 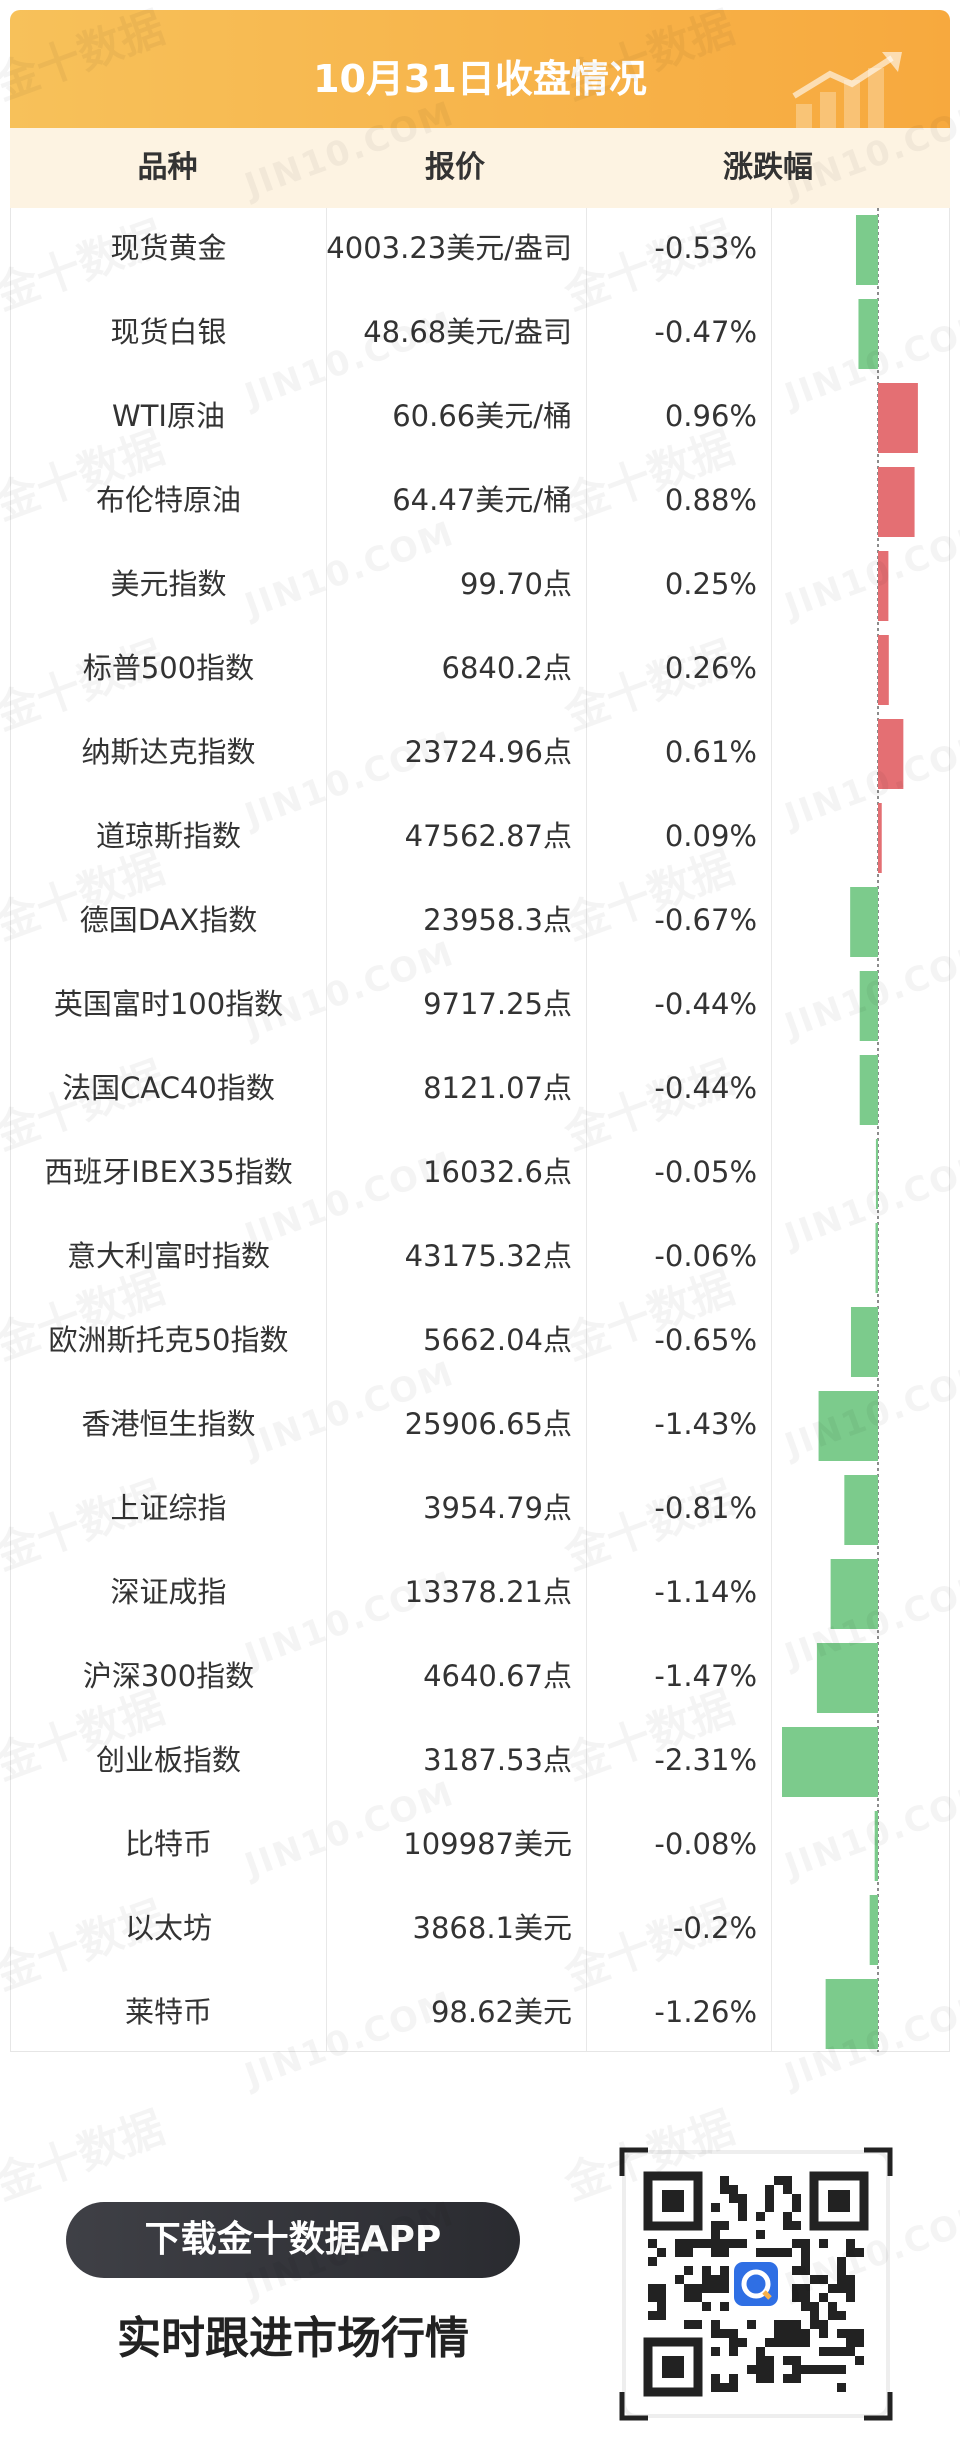 What do you see at coordinates (497, 1172) in the screenshot?
I see `instrument-price: 16032.6点` at bounding box center [497, 1172].